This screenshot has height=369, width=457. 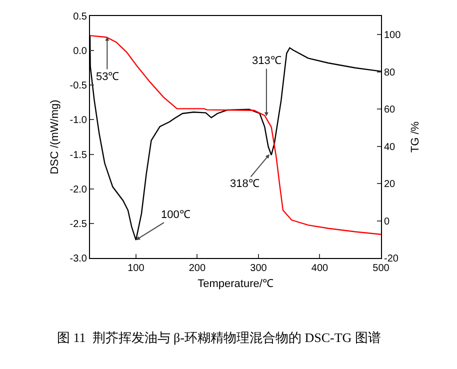 What do you see at coordinates (219, 337) in the screenshot?
I see `text: 图 11 荆芥挥发油与 β-环糊精物理混合物的 DSC-TG 图谱` at bounding box center [219, 337].